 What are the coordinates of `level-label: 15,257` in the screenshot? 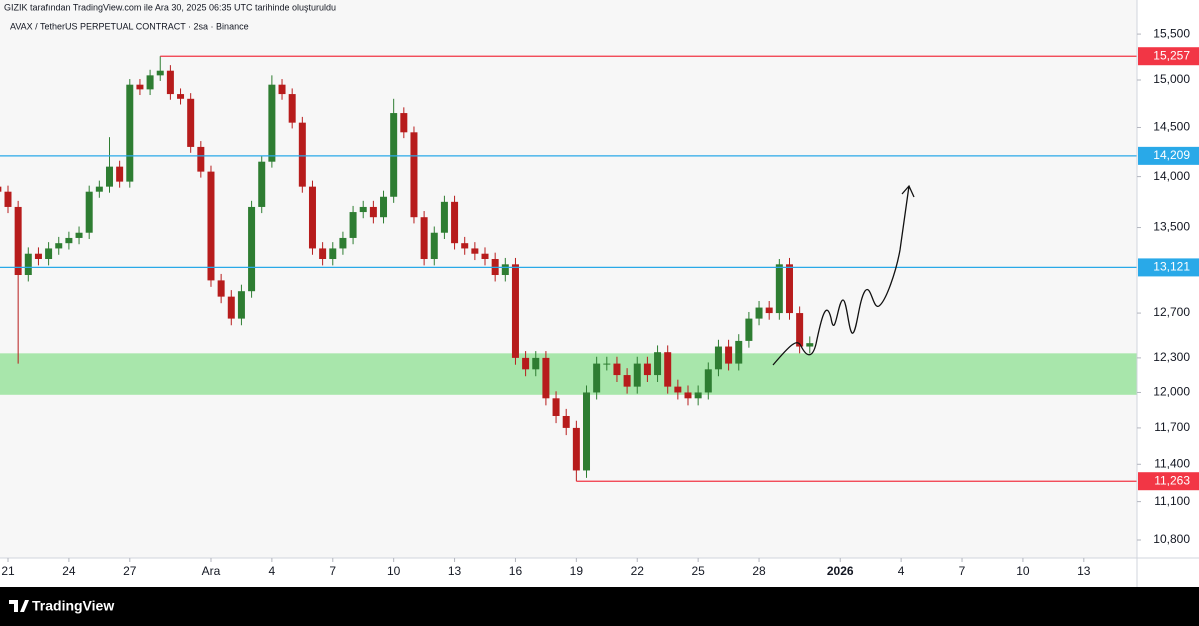 It's located at (1171, 55).